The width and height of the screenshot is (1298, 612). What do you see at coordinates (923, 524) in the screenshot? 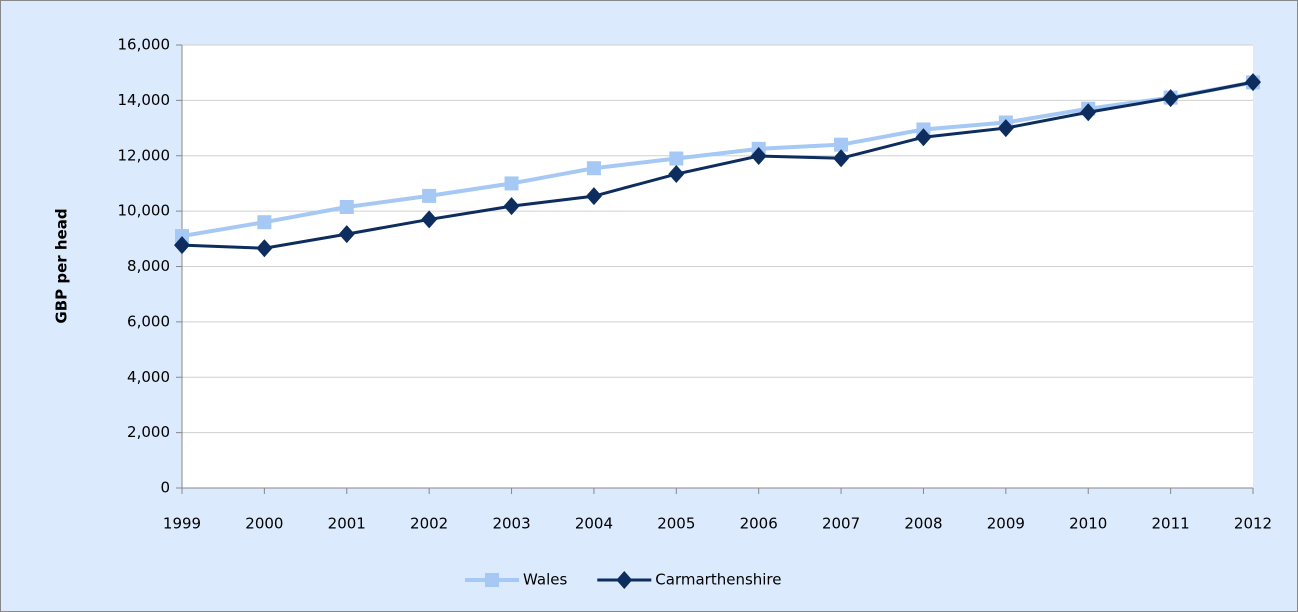
I see `x-tick-label: 2008` at bounding box center [923, 524].